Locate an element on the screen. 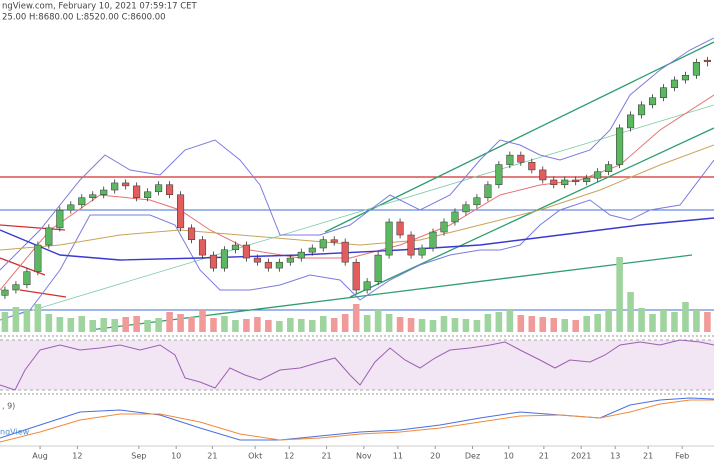 This screenshot has height=471, width=714. signal-line is located at coordinates (357, 421).